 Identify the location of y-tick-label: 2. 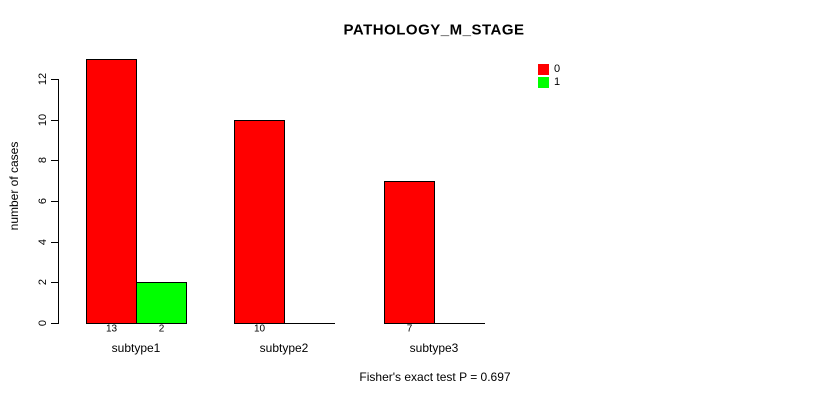
(43, 282).